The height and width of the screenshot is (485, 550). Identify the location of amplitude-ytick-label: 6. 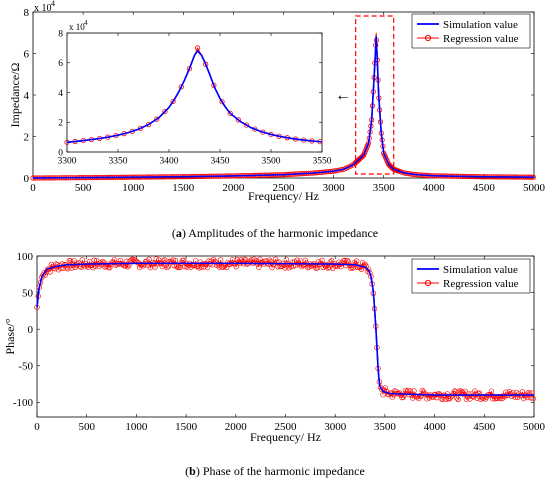
(27, 54).